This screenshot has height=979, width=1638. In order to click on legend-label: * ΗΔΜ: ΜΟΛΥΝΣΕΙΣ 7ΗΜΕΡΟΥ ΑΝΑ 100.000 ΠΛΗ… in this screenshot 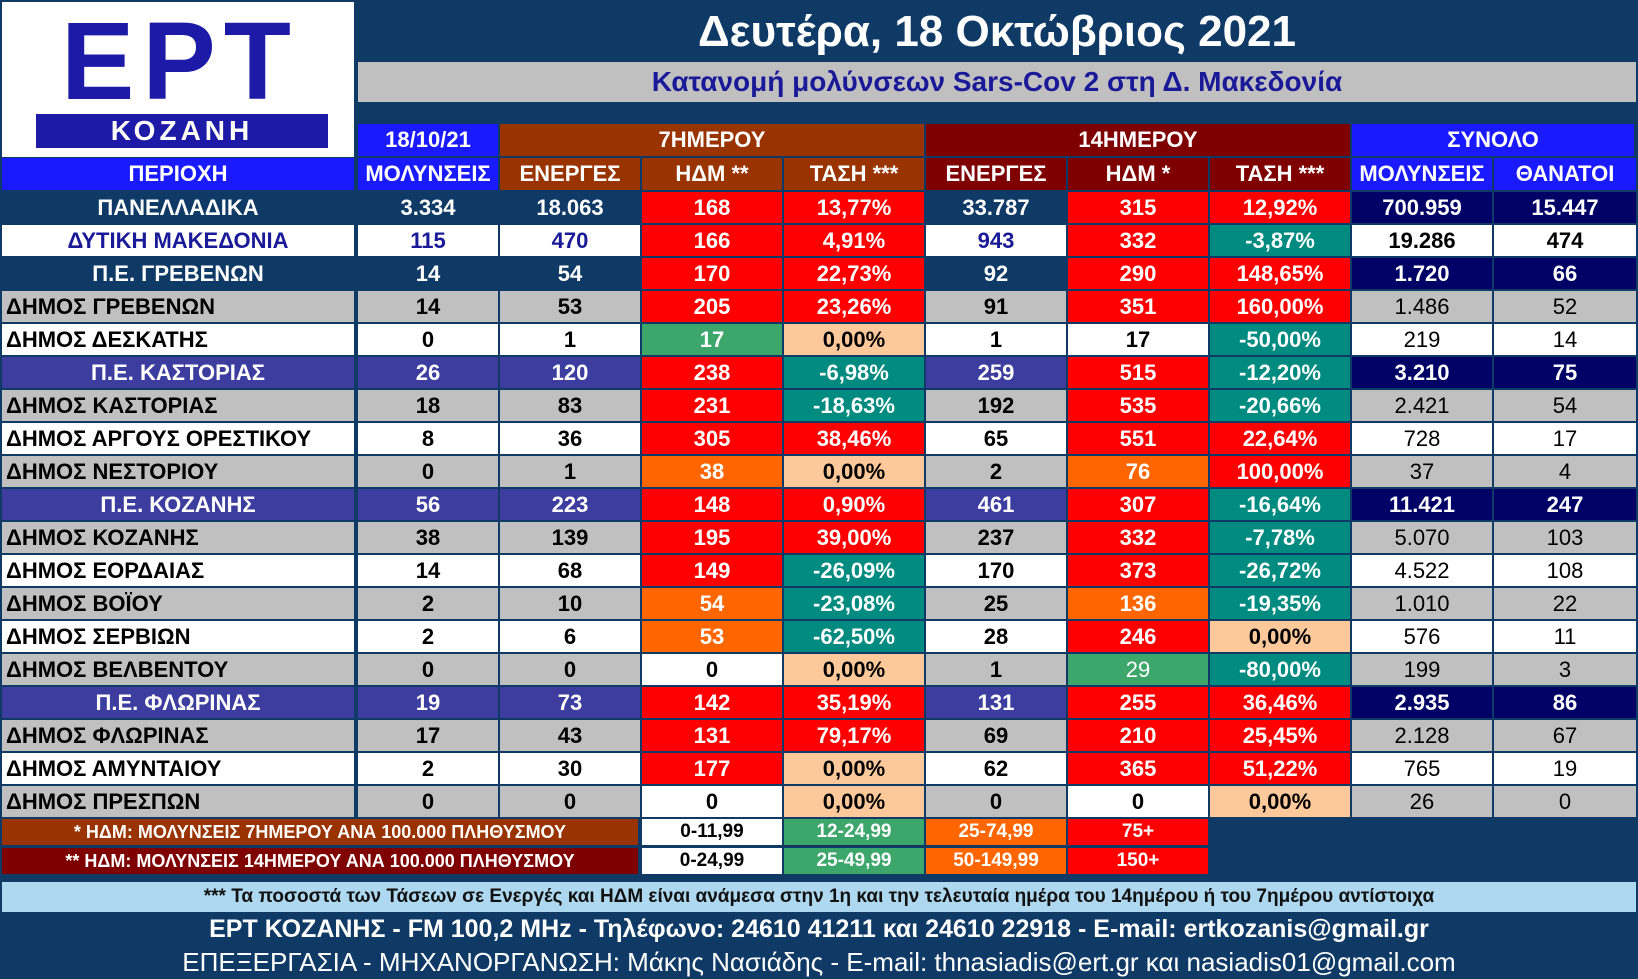, I will do `click(320, 832)`.